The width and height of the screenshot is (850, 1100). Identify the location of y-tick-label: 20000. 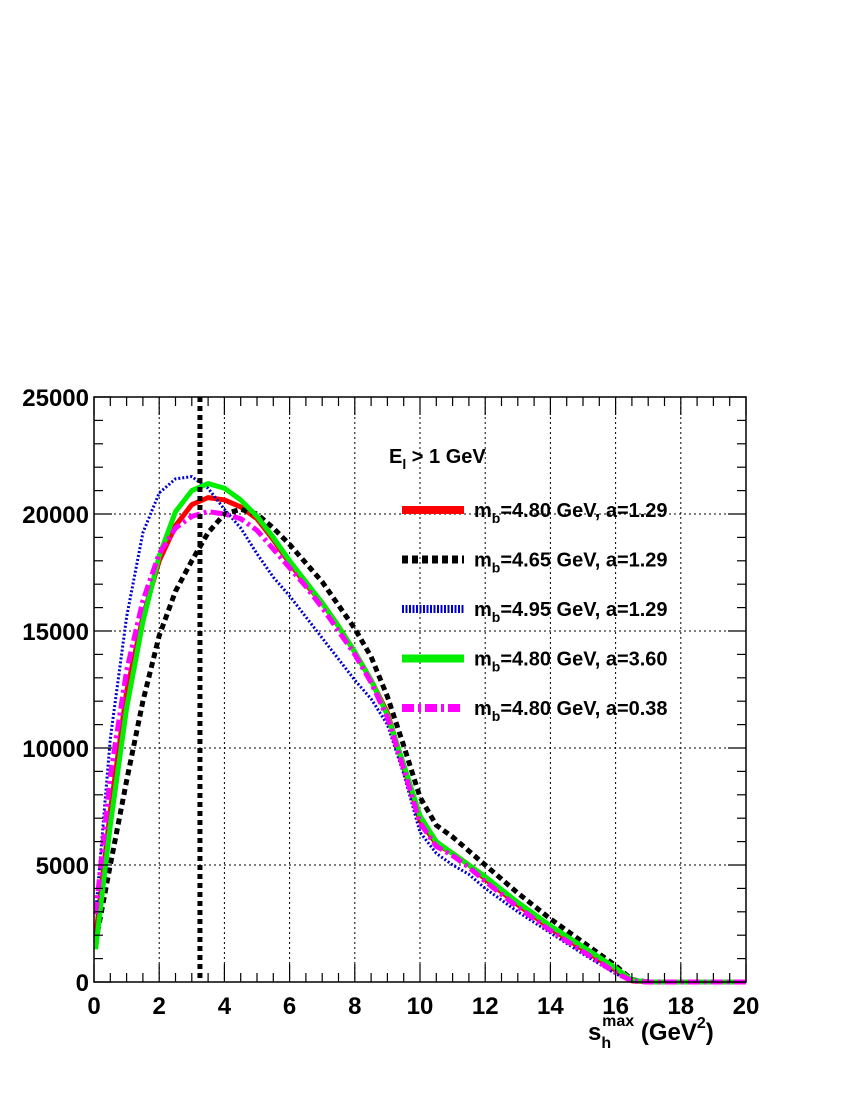
(55, 515).